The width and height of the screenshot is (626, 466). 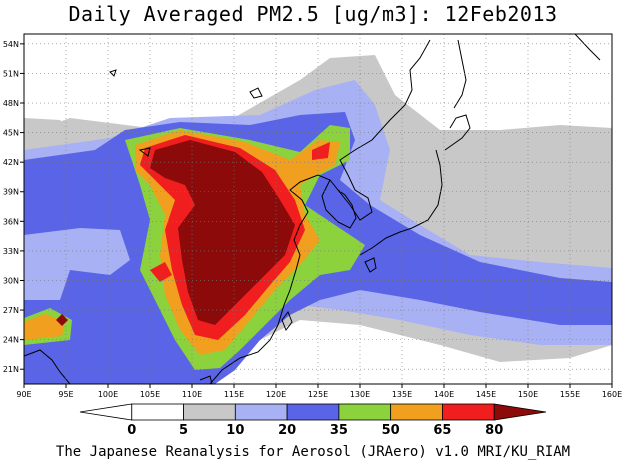 I want to click on lat-tick-label: 39N, so click(x=11, y=192).